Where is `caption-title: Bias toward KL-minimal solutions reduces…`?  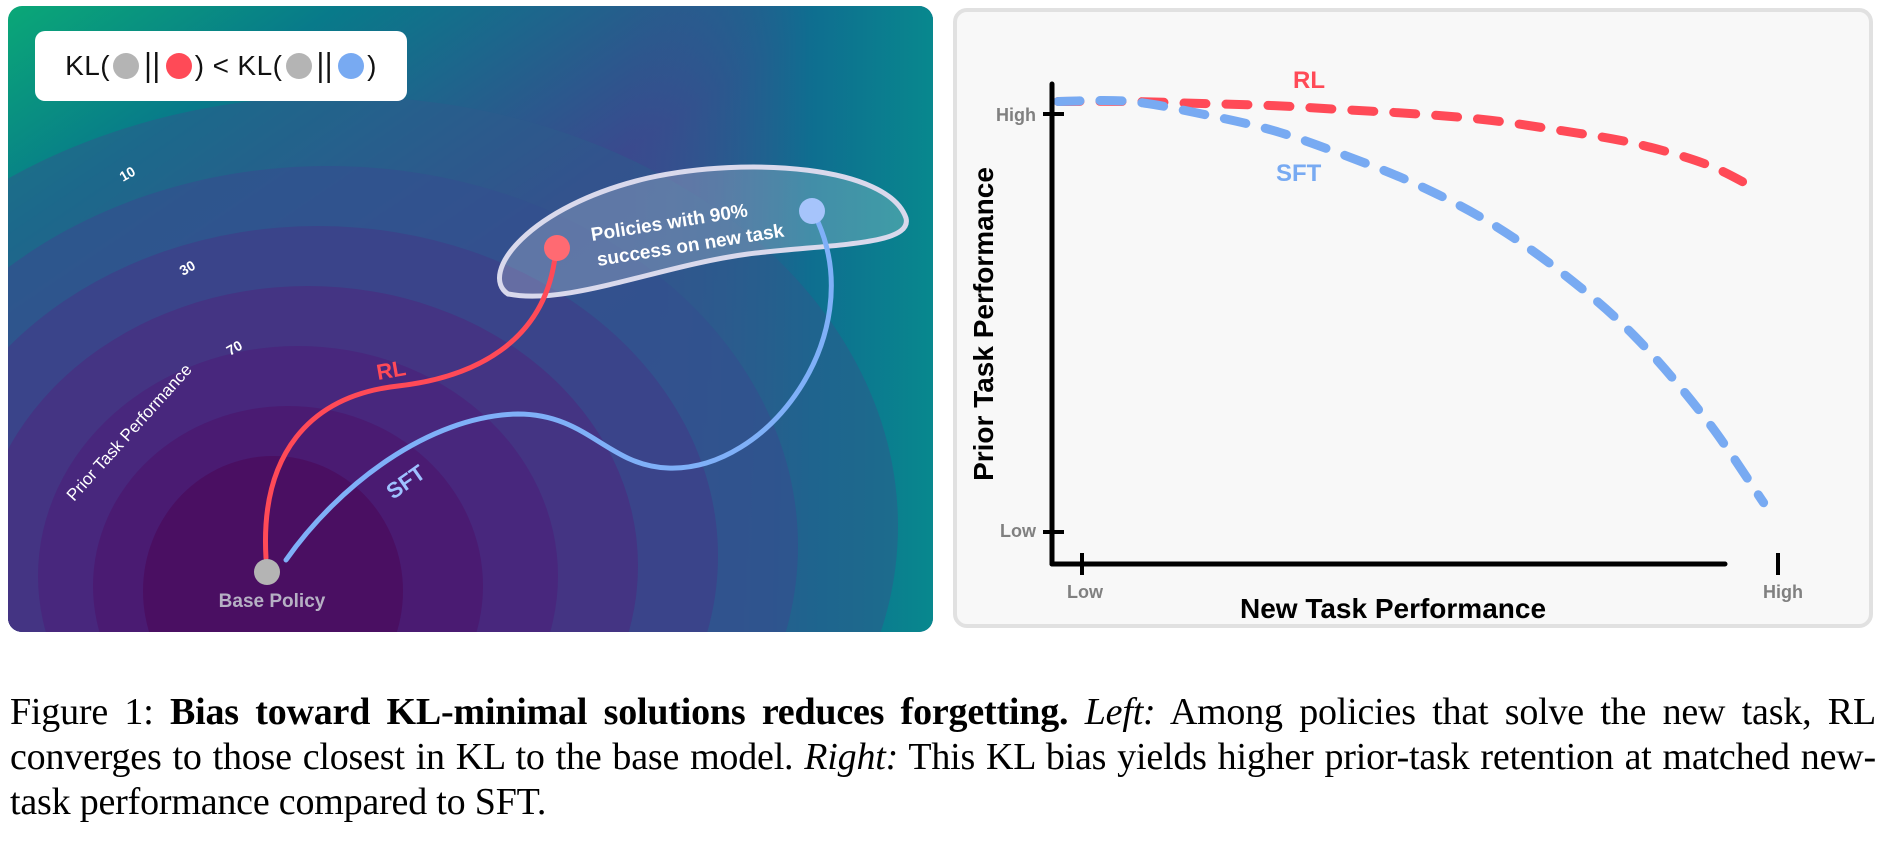 caption-title: Bias toward KL-minimal solutions reduces… is located at coordinates (619, 712).